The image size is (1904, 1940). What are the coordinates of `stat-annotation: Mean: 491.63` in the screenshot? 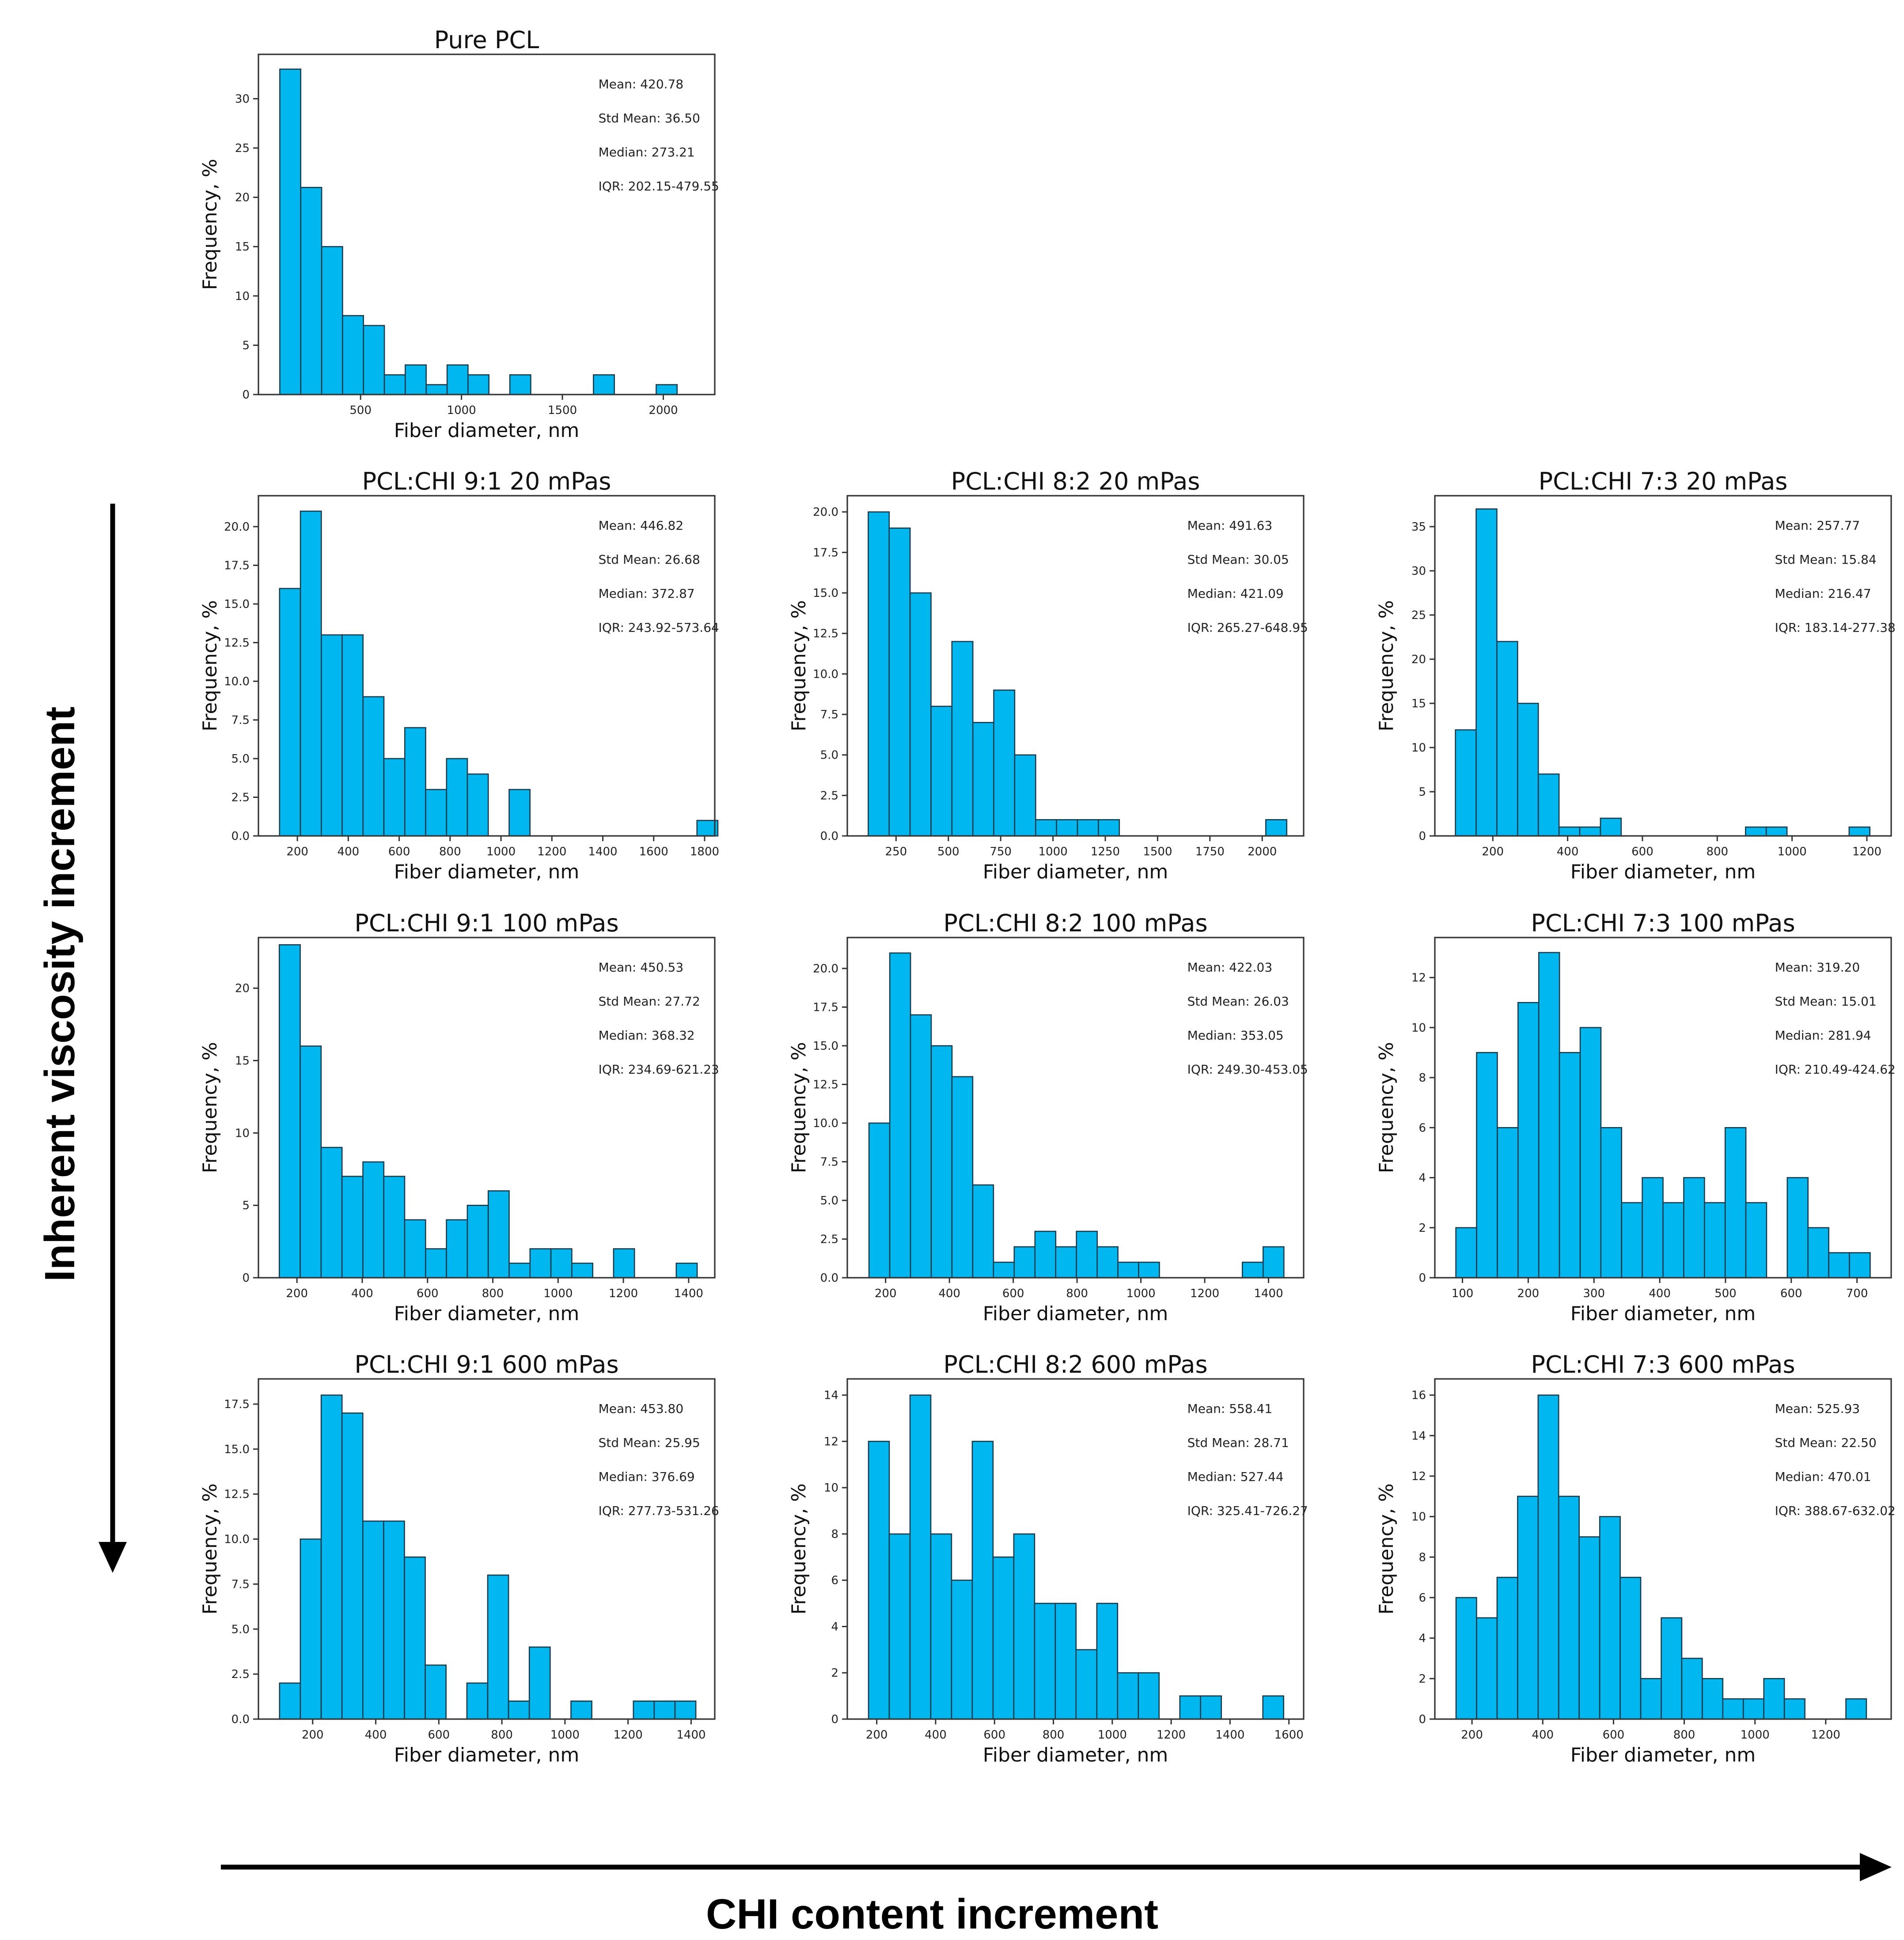 It's located at (1230, 525).